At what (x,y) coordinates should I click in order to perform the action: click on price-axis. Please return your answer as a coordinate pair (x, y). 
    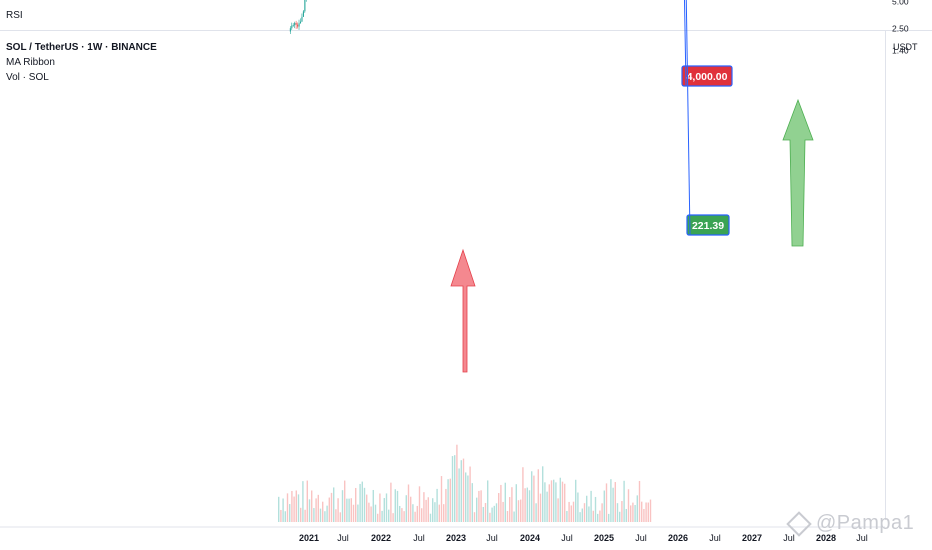
    Looking at the image, I should click on (908, 275).